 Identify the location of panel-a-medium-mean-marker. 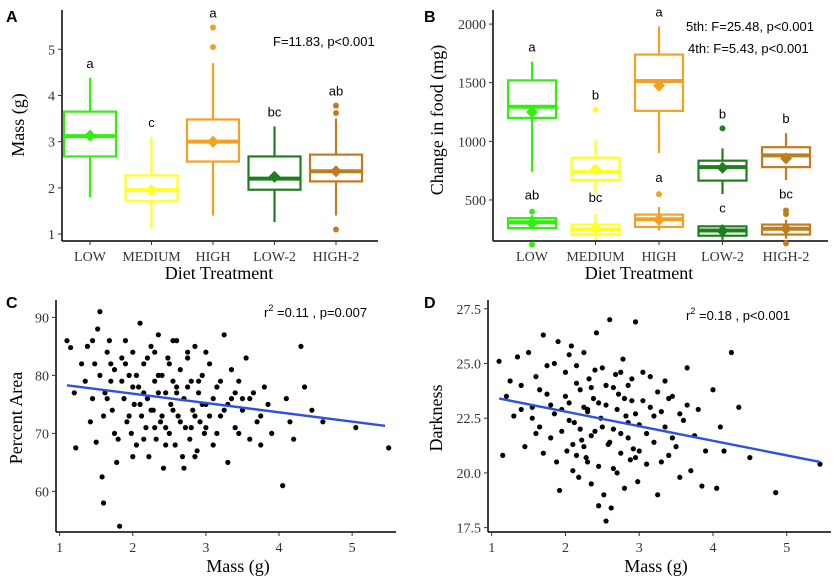
(151, 190).